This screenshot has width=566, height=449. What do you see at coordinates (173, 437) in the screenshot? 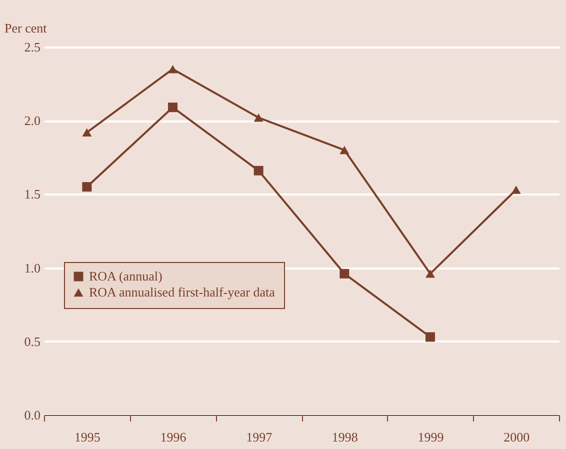
I see `x-tick-label: 1996` at bounding box center [173, 437].